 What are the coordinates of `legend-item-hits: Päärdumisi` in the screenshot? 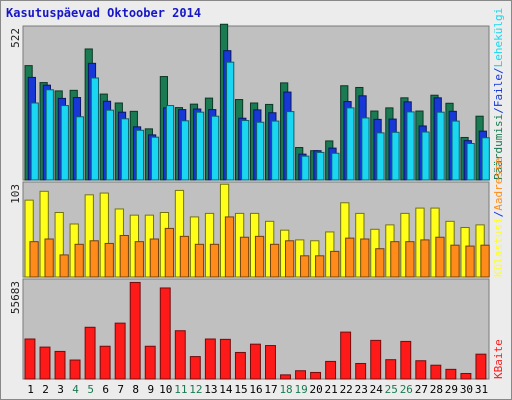 It's located at (498, 147).